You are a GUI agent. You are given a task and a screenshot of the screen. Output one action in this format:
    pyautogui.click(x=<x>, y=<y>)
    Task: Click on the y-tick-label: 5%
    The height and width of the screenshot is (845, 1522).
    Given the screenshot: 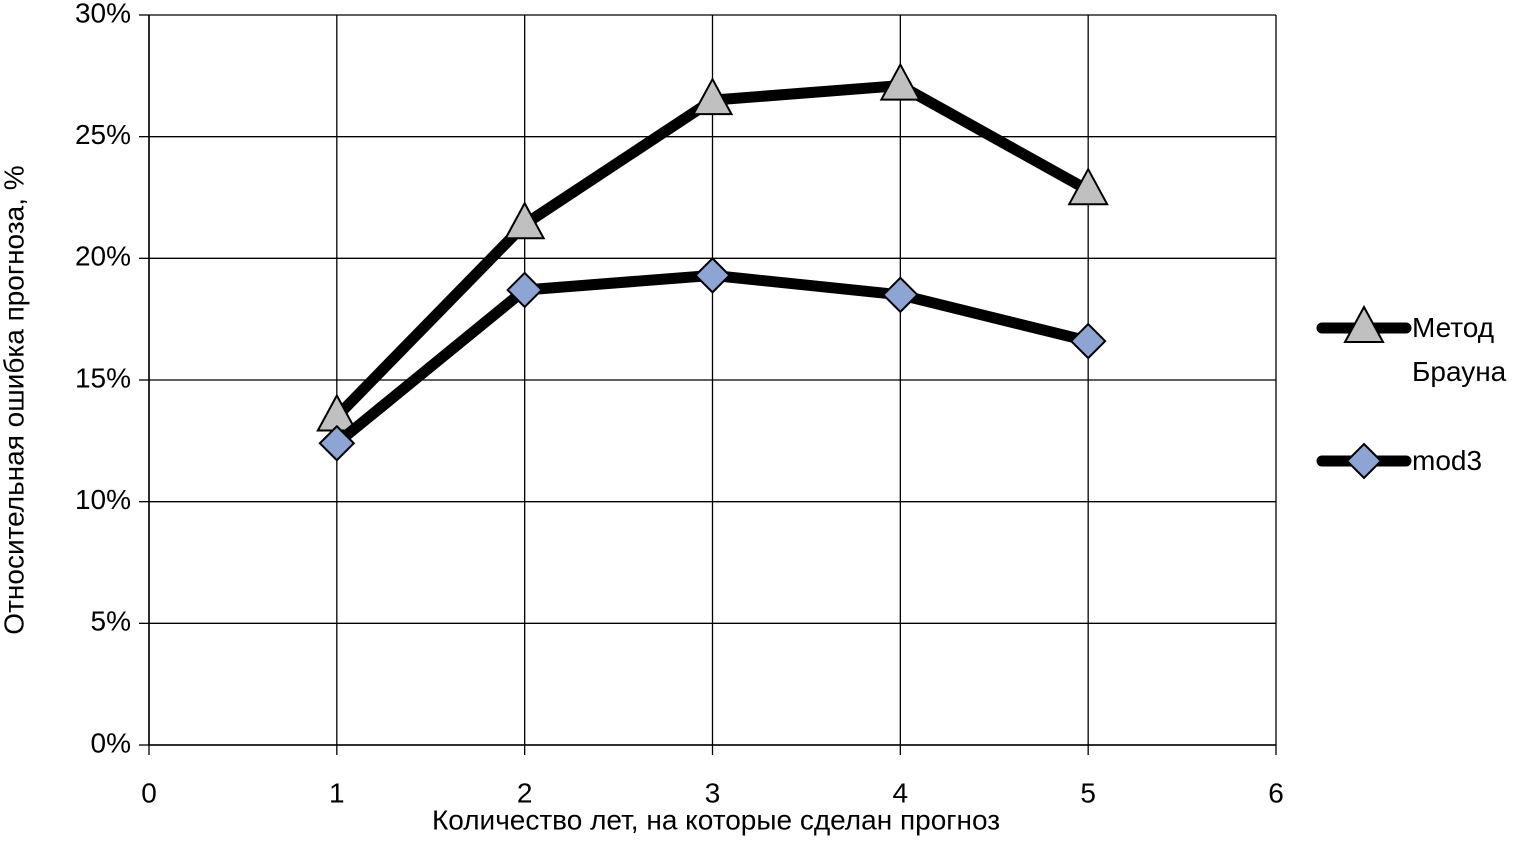 What is the action you would take?
    pyautogui.click(x=111, y=621)
    